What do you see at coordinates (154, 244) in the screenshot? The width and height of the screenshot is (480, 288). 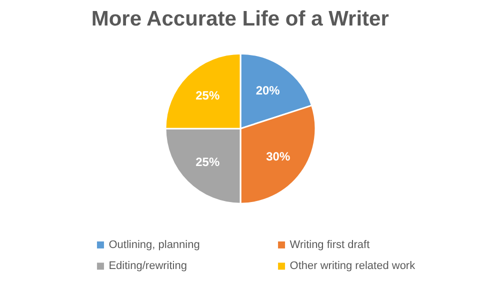 I see `legend-label: Outlining, planning` at bounding box center [154, 244].